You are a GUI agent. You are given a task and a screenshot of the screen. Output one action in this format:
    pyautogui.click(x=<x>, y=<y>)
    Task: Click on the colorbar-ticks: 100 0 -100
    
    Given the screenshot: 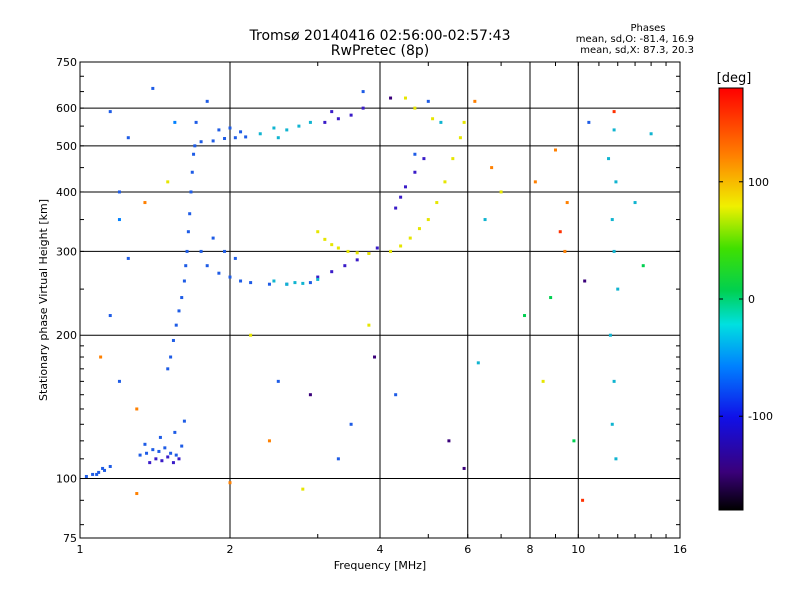 What is the action you would take?
    pyautogui.click(x=746, y=299)
    